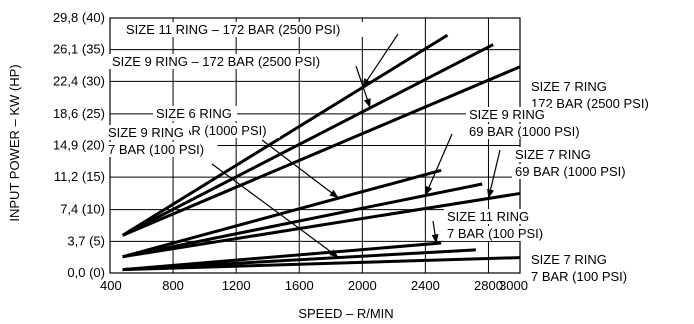 The image size is (694, 324). Describe the element at coordinates (161, 141) in the screenshot. I see `series-label: SIZE 9 RING 7 BAR (100 PSI)` at that location.